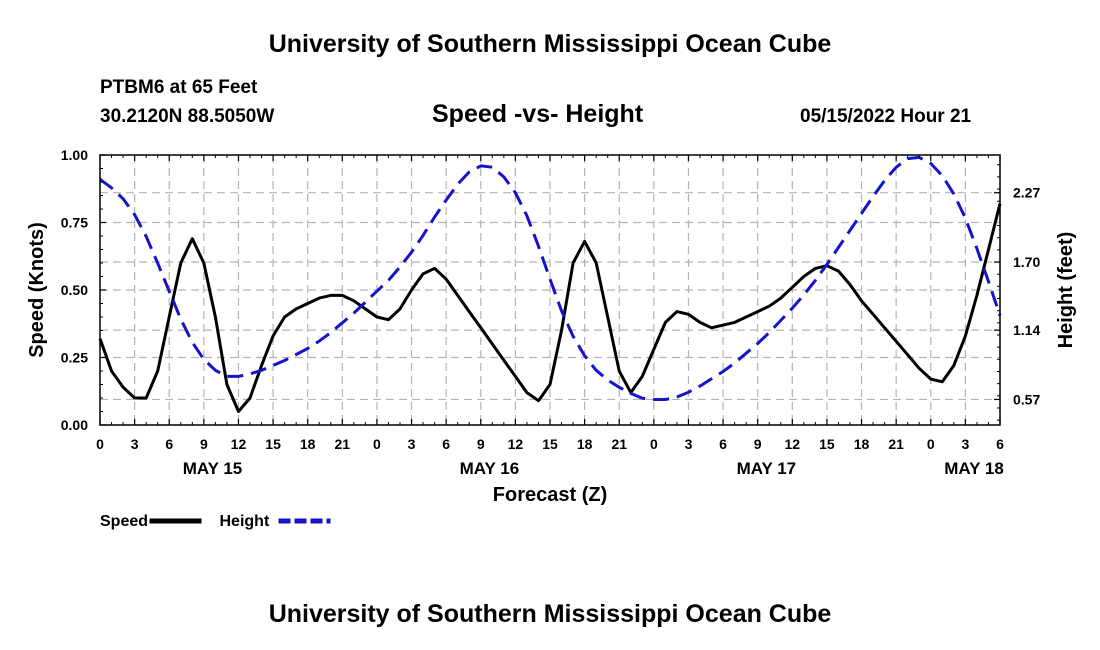  Describe the element at coordinates (213, 468) in the screenshot. I see `date-label: MAY 15` at that location.